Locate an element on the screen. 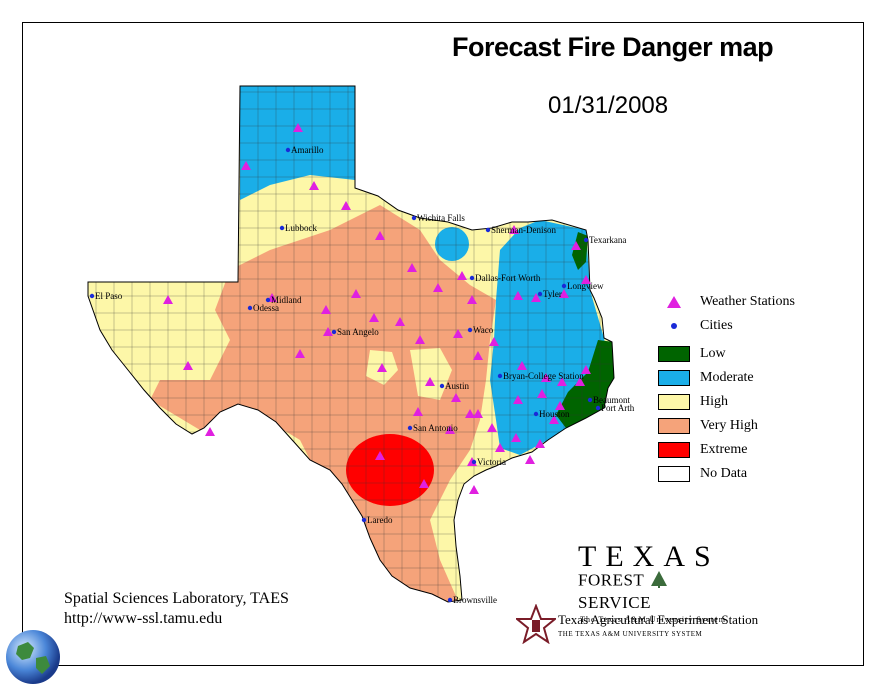 The image size is (888, 688). legend-cities: Cities is located at coordinates (695, 326).